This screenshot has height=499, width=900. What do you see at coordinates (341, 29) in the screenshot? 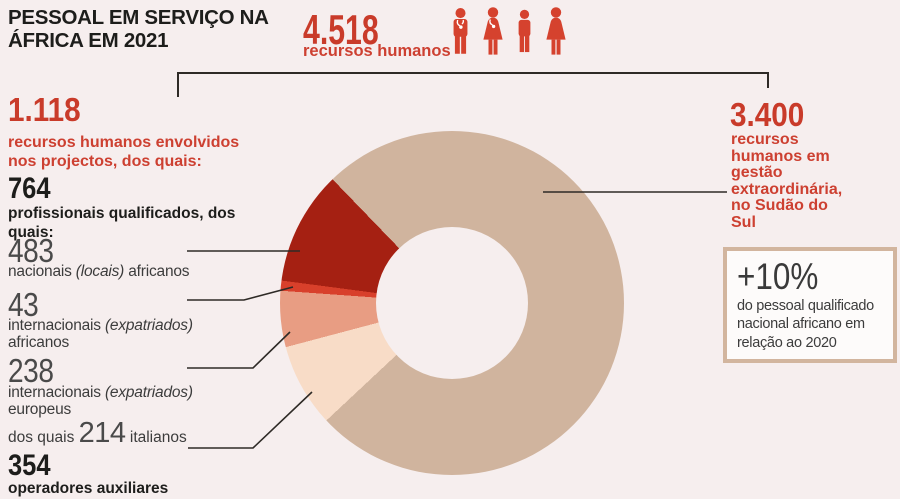
I see `total-value: 4.518` at bounding box center [341, 29].